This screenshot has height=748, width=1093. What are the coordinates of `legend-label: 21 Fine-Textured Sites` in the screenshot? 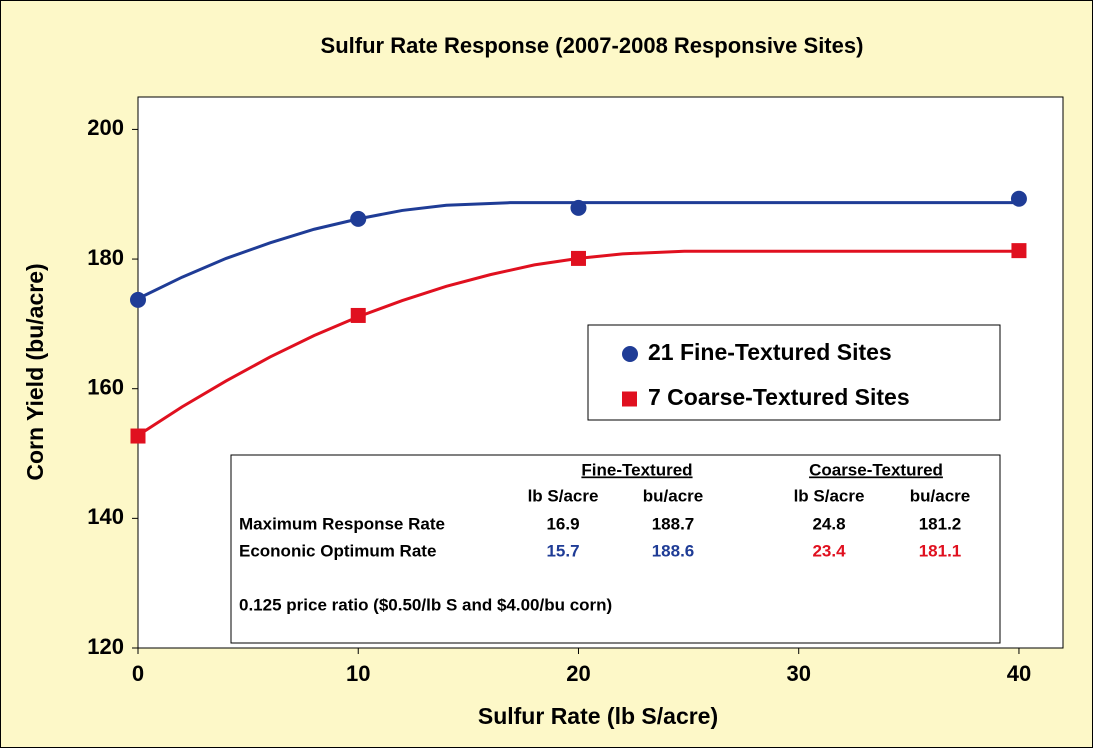 It's located at (770, 352).